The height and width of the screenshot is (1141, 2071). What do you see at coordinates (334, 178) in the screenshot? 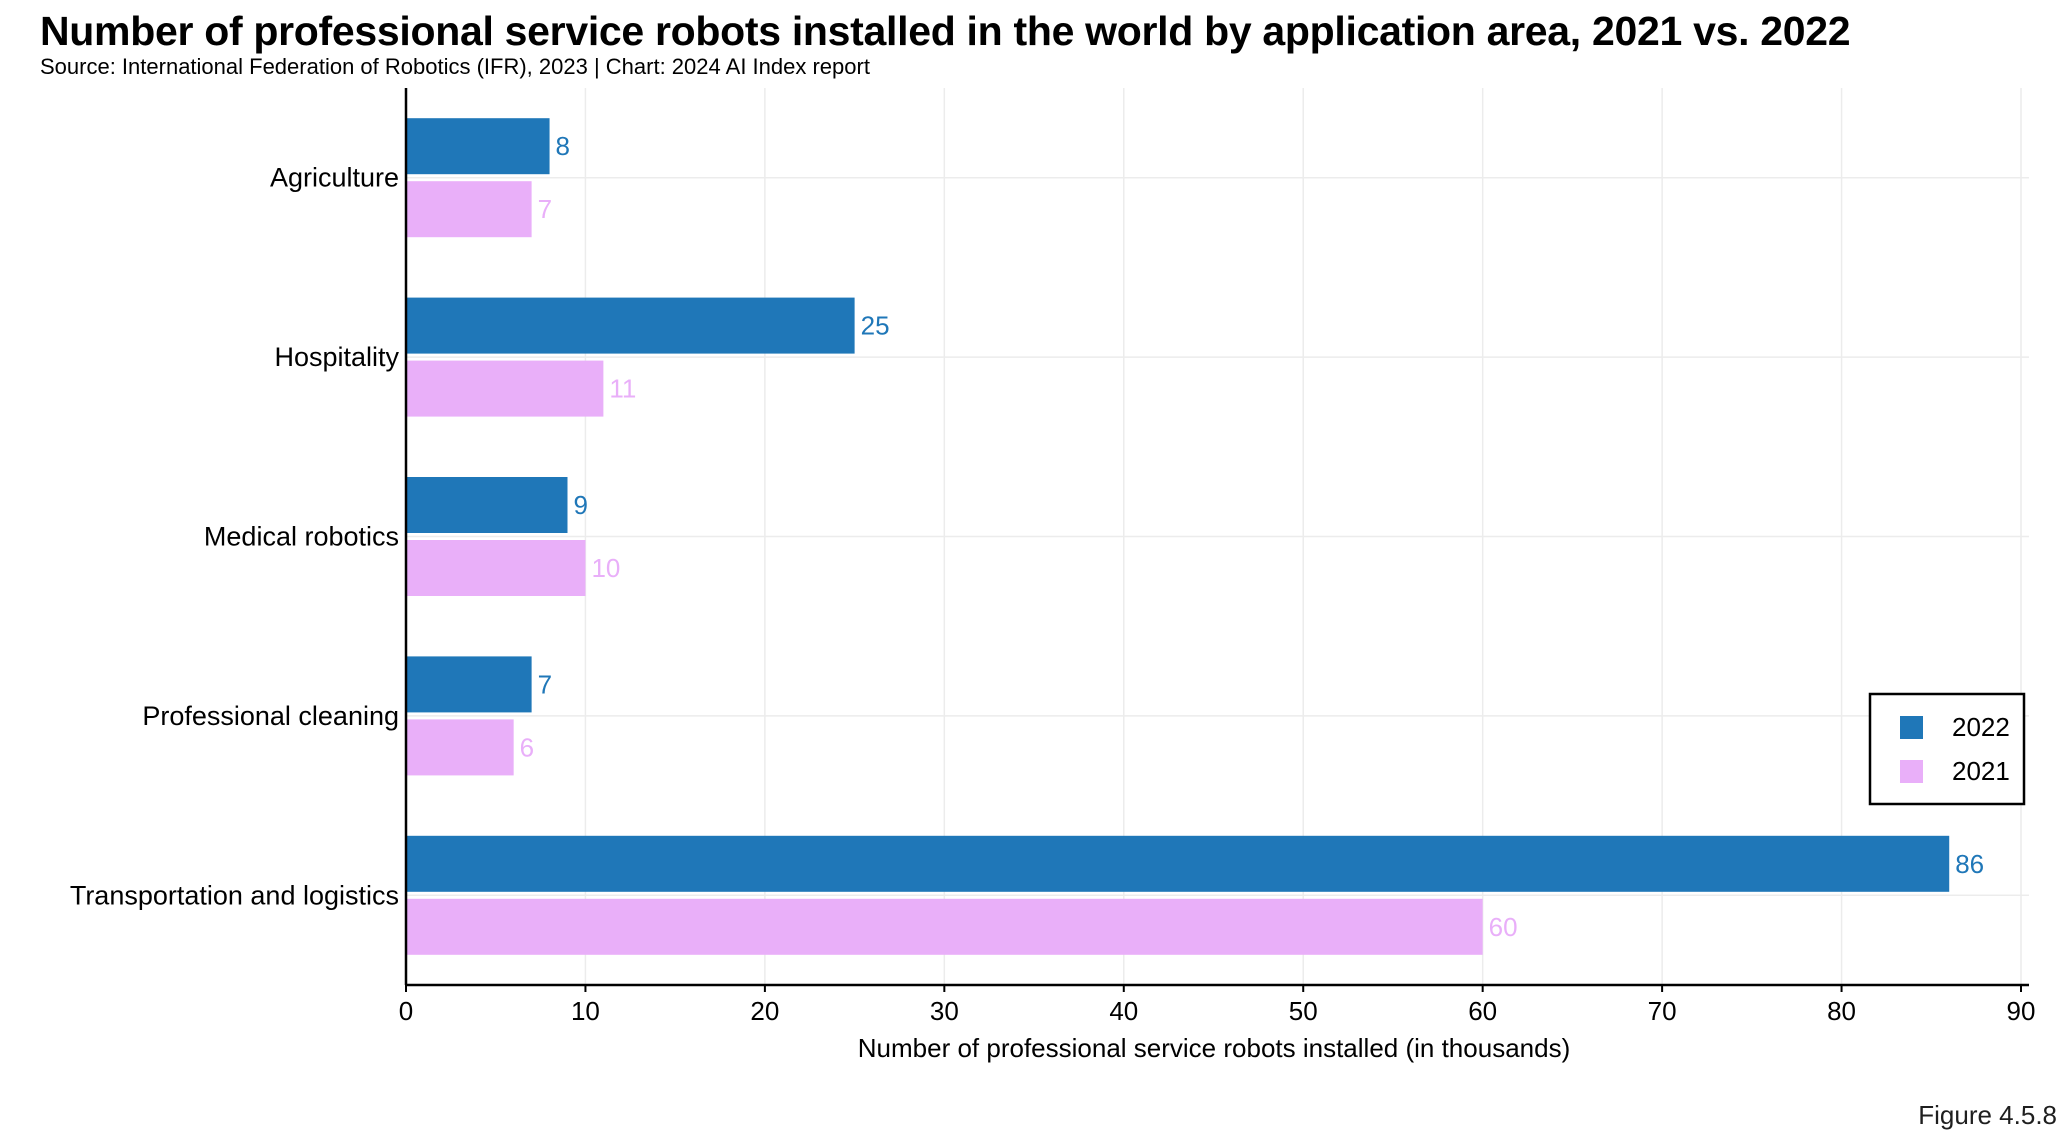
I see `y-tick-label-agriculture: Agriculture` at bounding box center [334, 178].